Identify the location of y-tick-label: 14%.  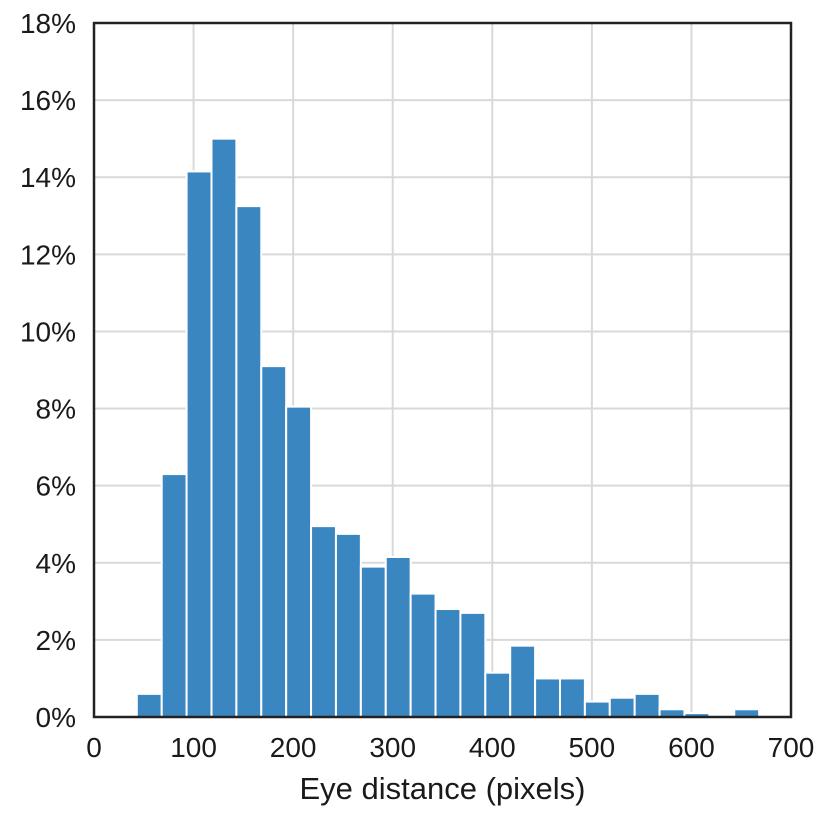
(48, 177).